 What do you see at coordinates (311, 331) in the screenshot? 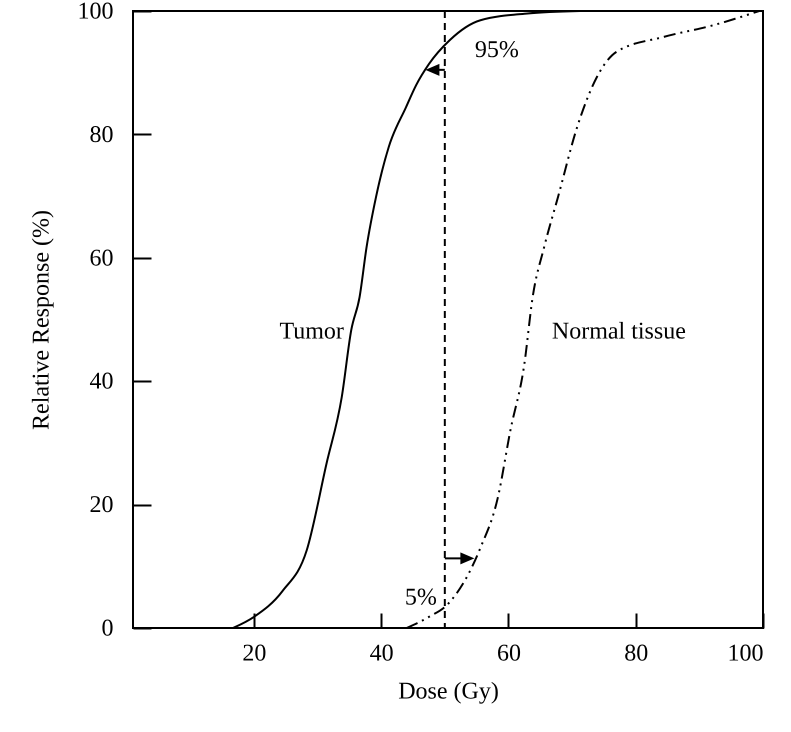
I see `series-label: Tumor` at bounding box center [311, 331].